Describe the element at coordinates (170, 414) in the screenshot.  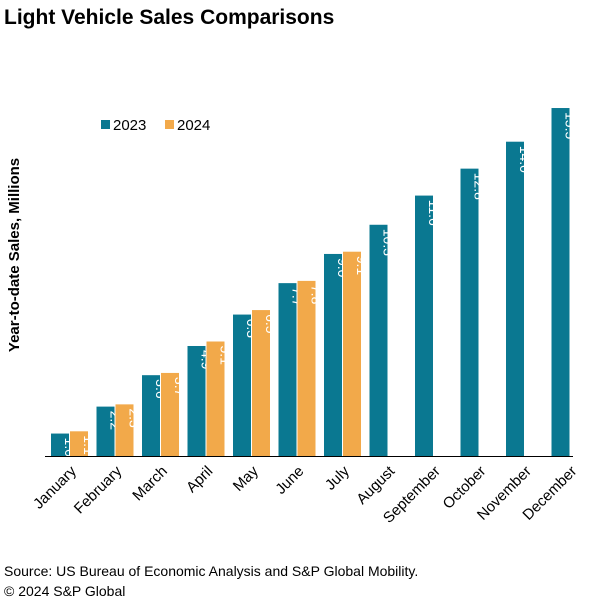
I see `bar-2024-march` at that location.